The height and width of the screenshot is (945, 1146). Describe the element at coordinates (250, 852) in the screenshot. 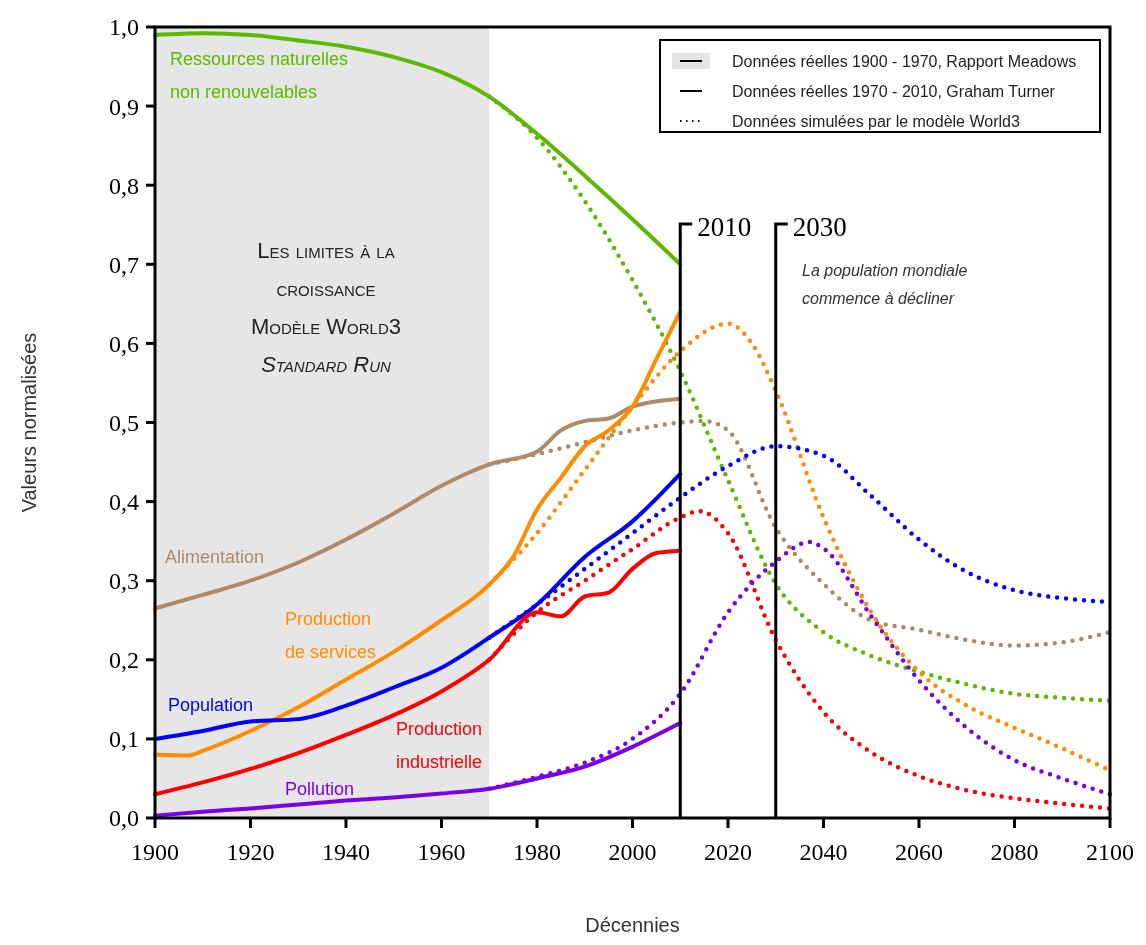

I see `x-tick-label: 1920` at that location.